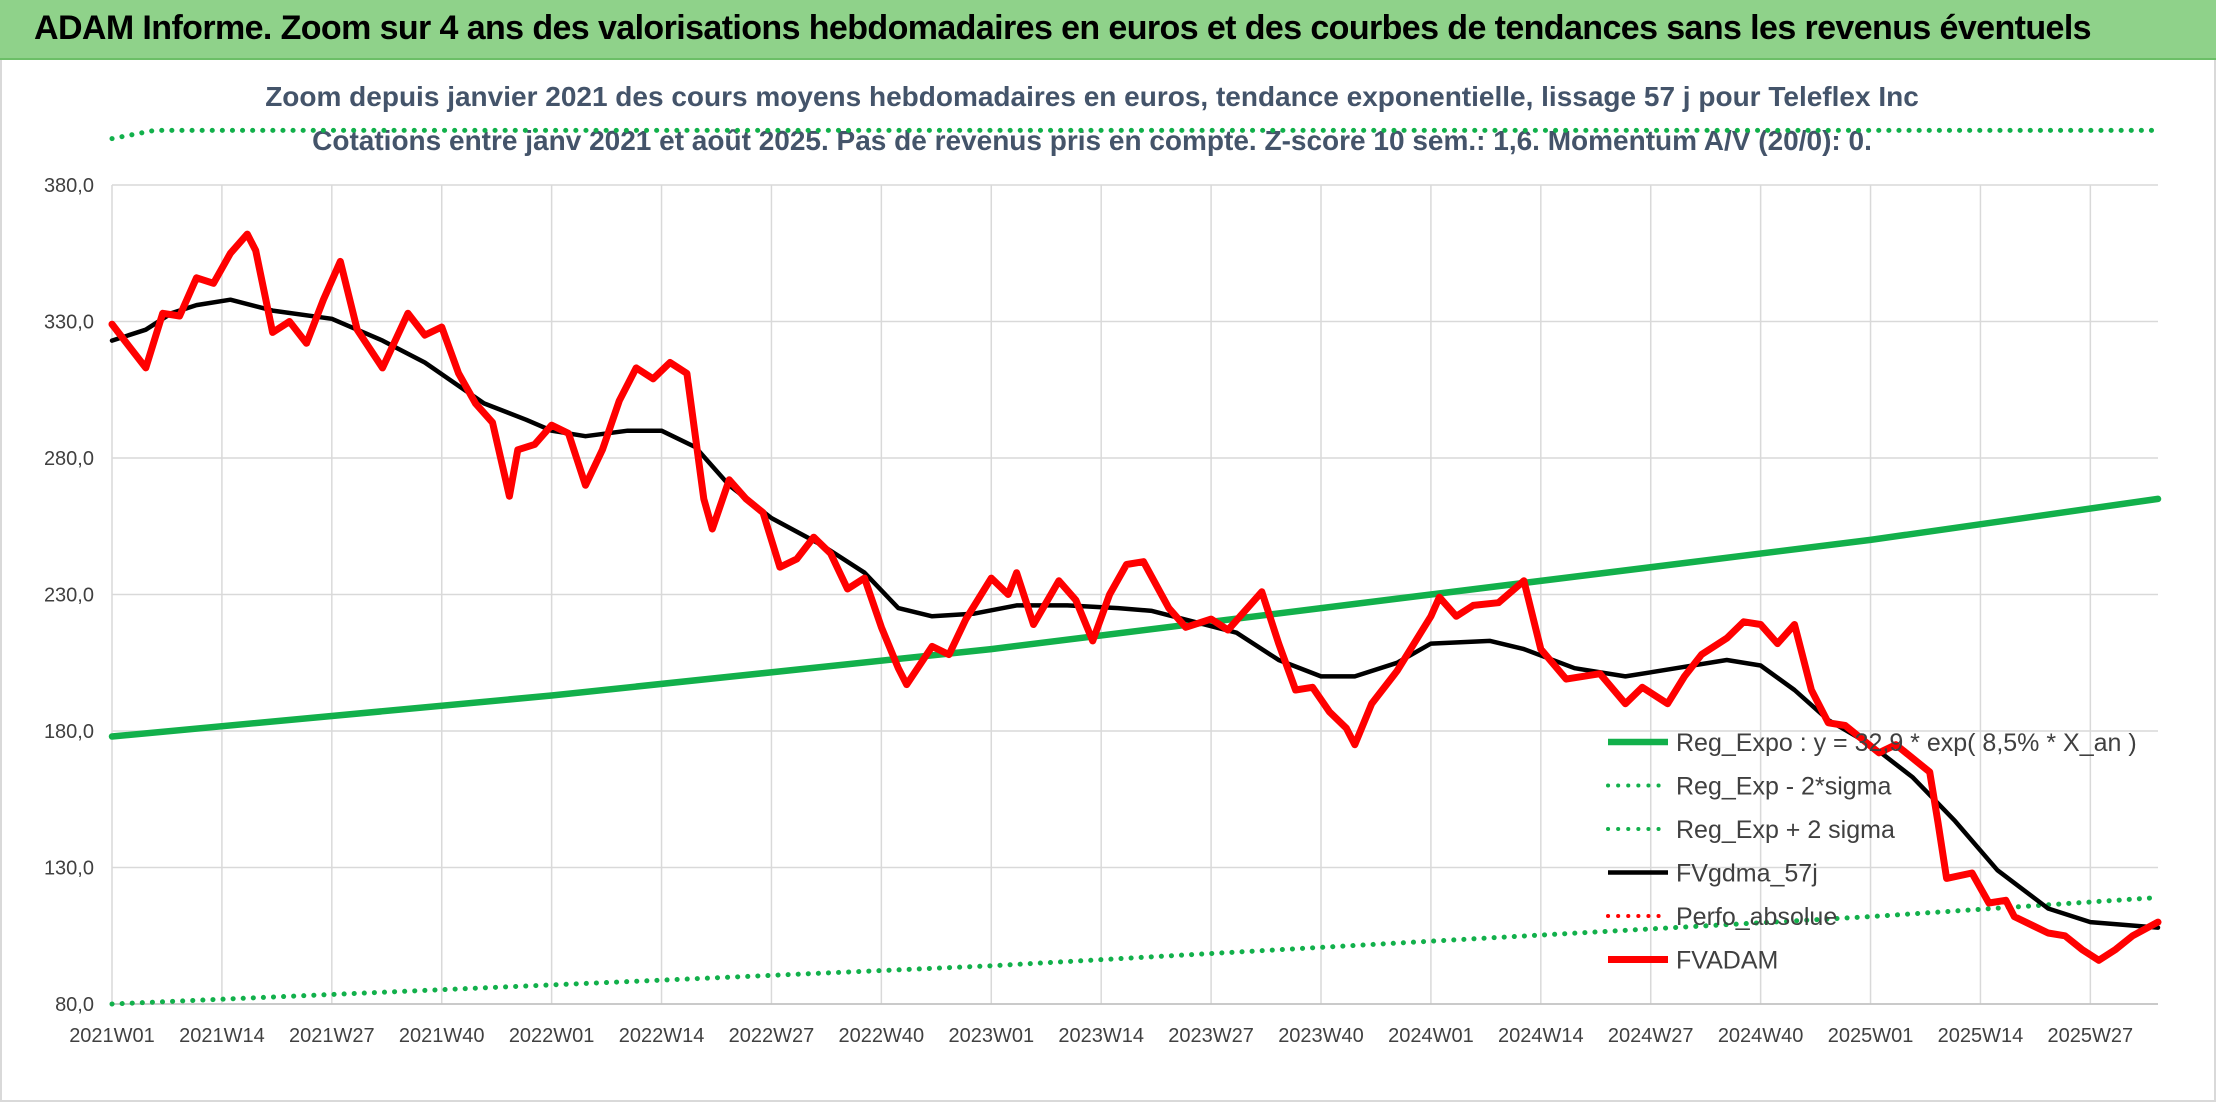 The height and width of the screenshot is (1102, 2216). Describe the element at coordinates (1431, 1036) in the screenshot. I see `x-tick-label: 2024W01` at that location.